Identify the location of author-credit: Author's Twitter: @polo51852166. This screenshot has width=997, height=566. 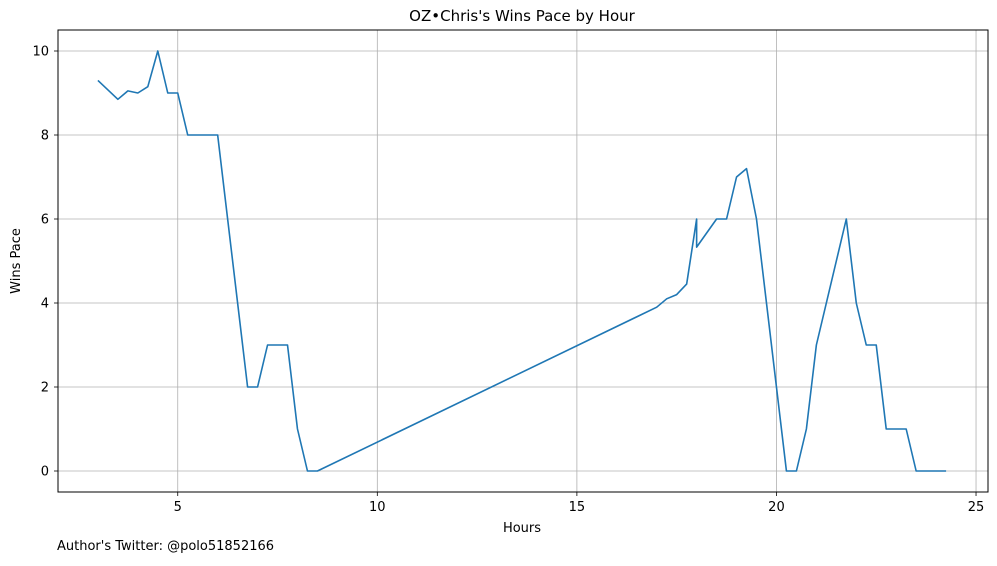
(165, 546).